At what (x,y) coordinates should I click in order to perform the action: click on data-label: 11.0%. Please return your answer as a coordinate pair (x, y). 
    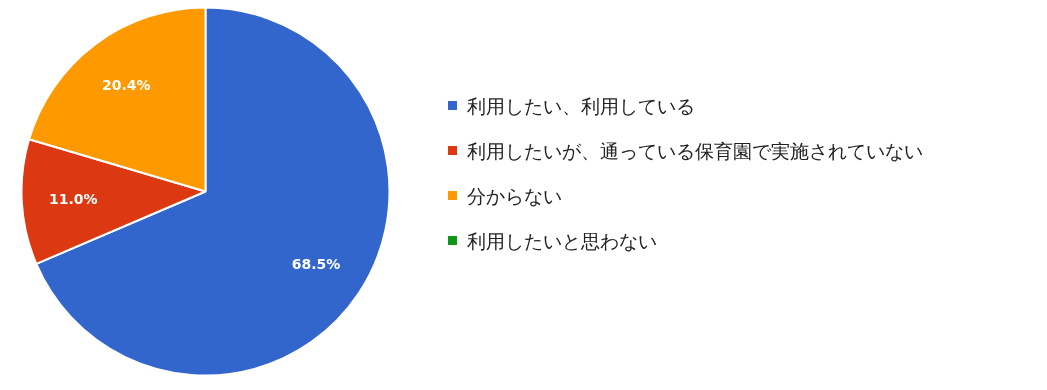
    Looking at the image, I should click on (73, 199).